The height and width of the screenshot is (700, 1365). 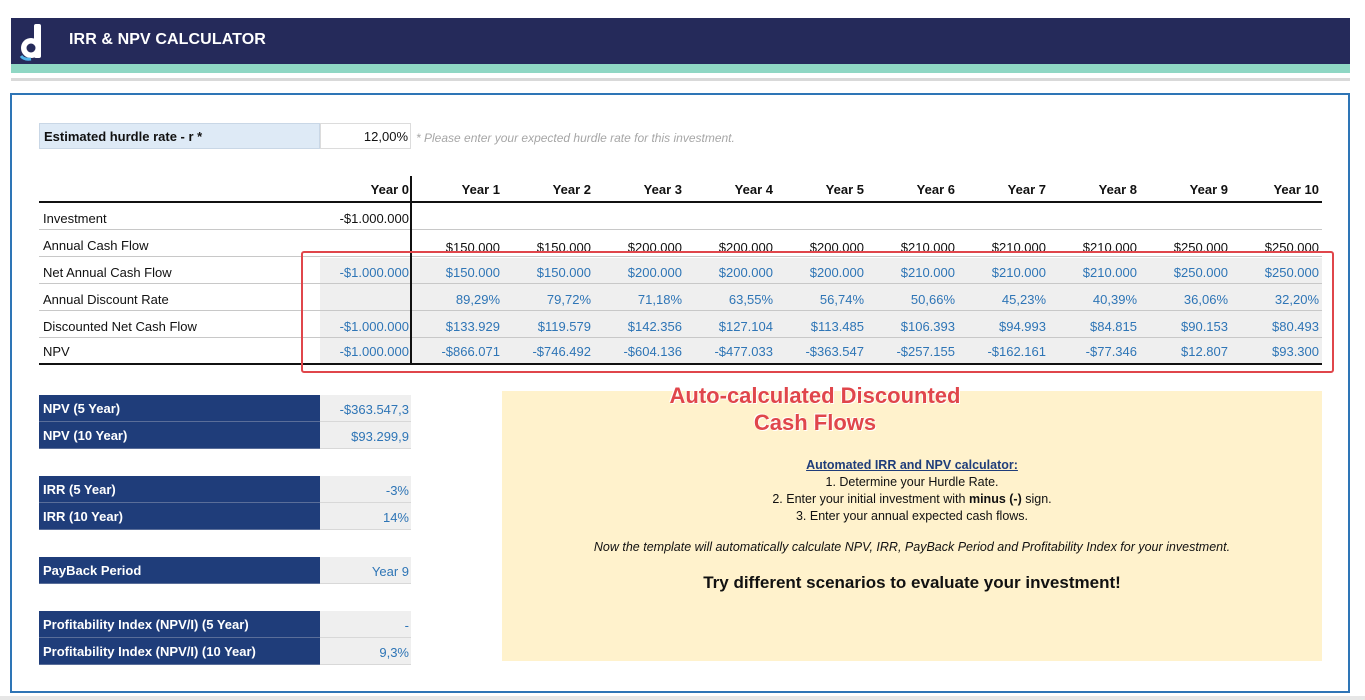 What do you see at coordinates (365, 136) in the screenshot?
I see `hurdle-rate-input: 12,00%` at bounding box center [365, 136].